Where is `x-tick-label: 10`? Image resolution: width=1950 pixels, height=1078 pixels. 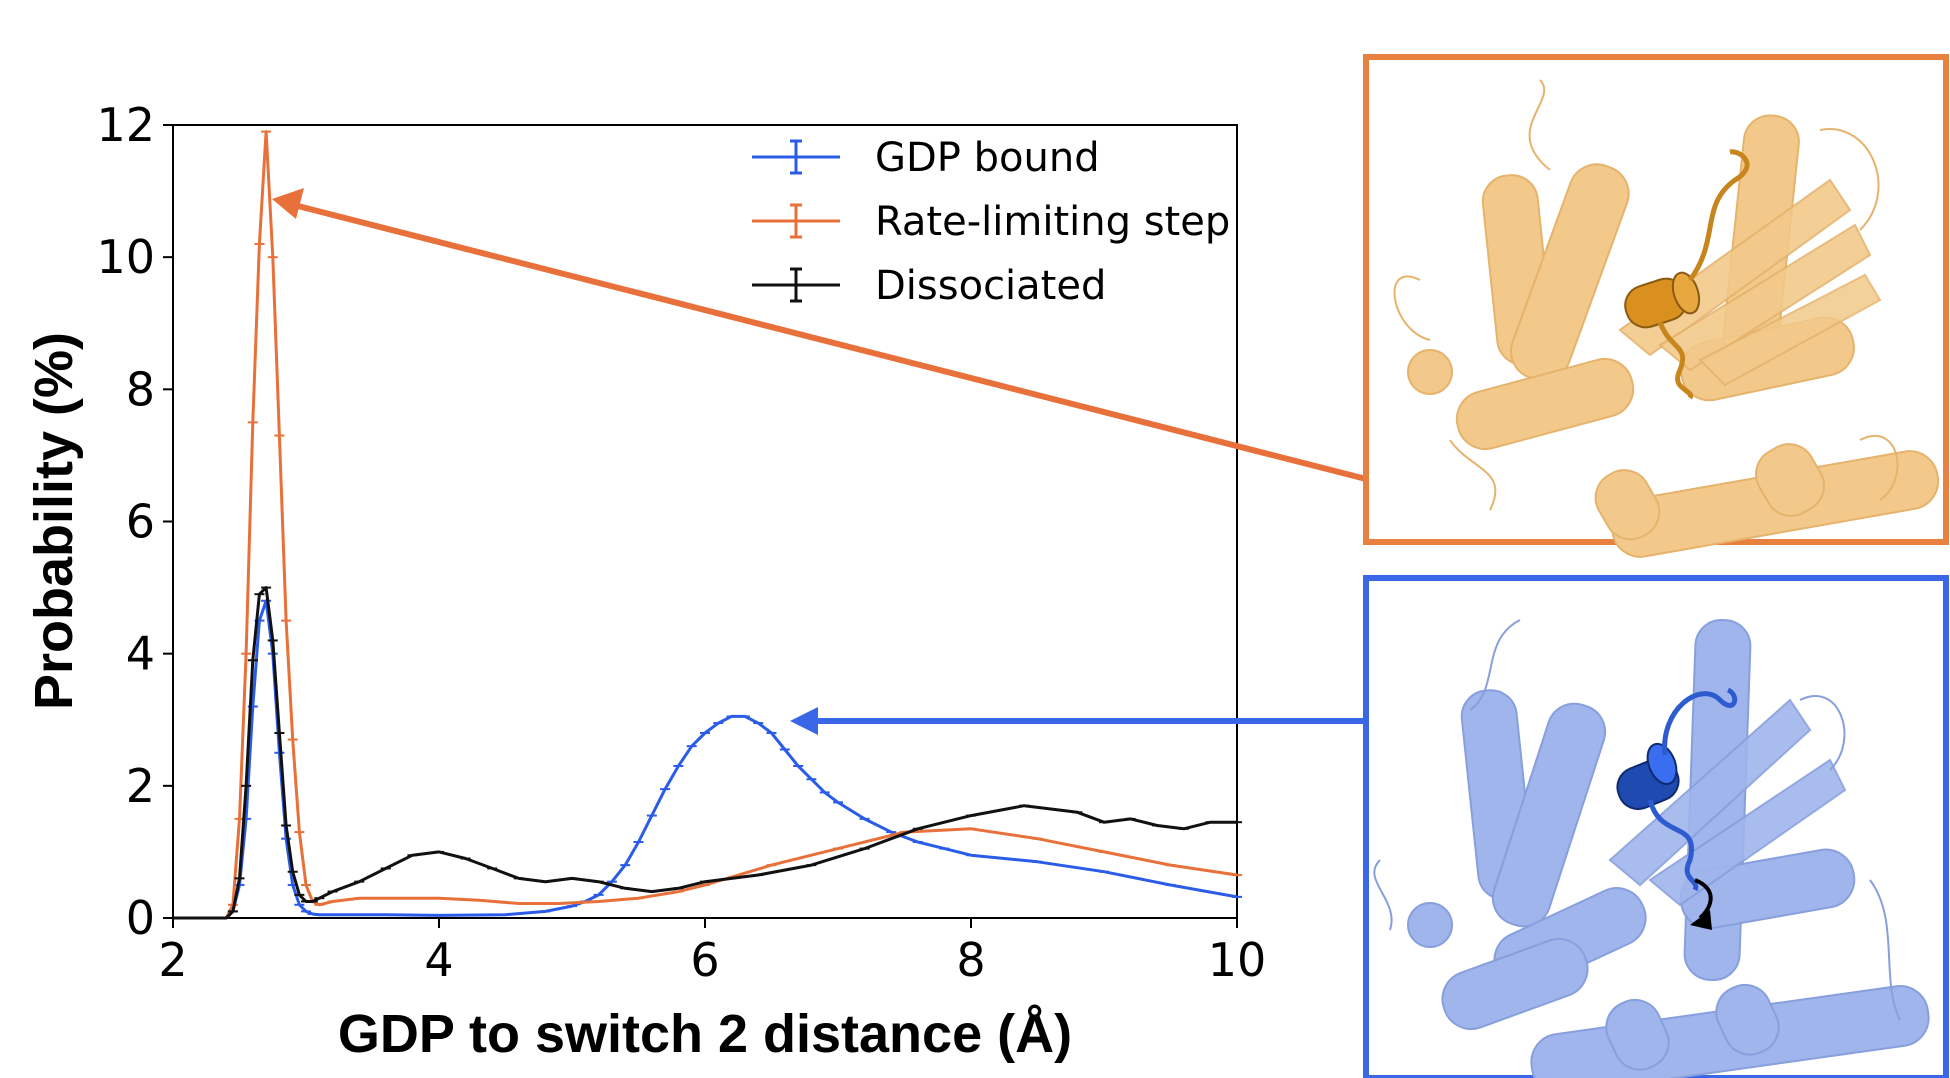
x-tick-label: 10 is located at coordinates (1237, 960).